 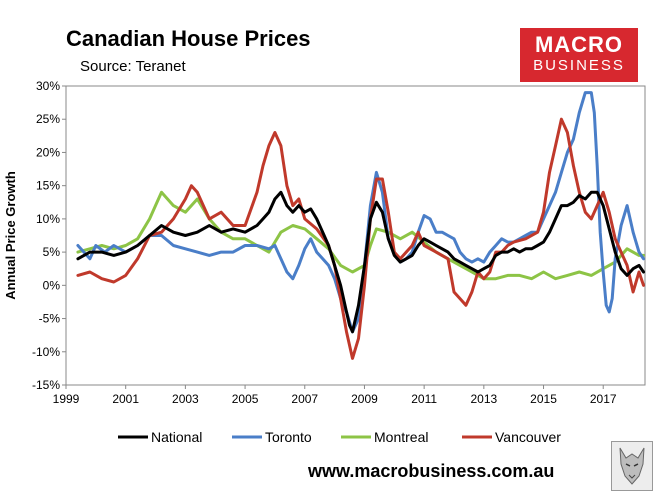 What do you see at coordinates (48, 219) in the screenshot?
I see `y-tick-label: 10%` at bounding box center [48, 219].